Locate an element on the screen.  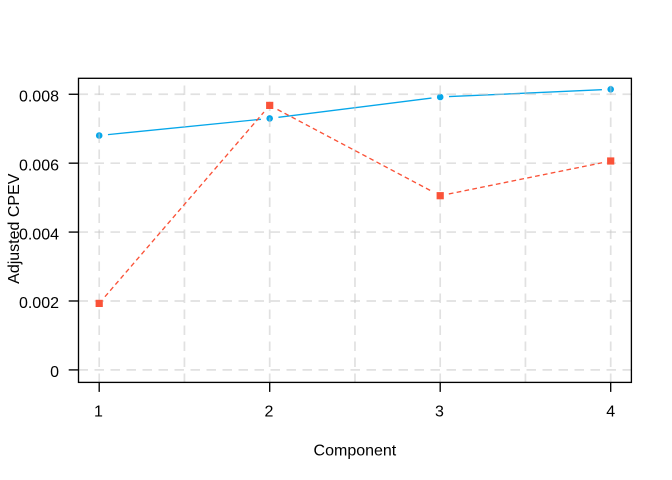
svg-text: 0.002 is located at coordinates (39, 303).